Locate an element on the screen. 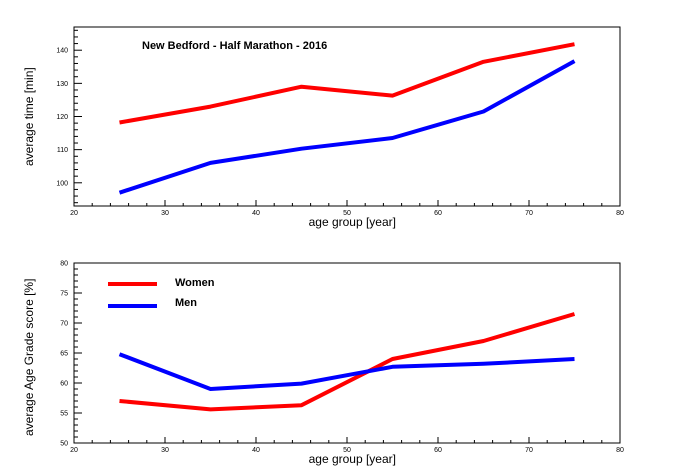 The image size is (696, 472). time-y-tick-label: 100 is located at coordinates (62, 183).